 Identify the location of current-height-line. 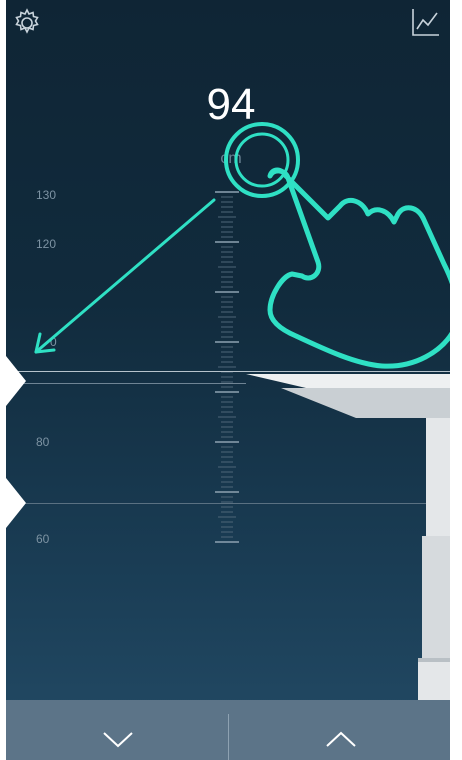
(228, 371).